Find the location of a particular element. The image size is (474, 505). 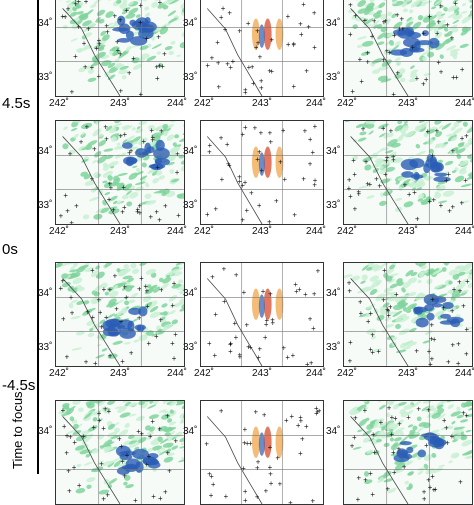

map-panel-r0-c2: ++++++++++++++++++++++++++++++++++++++++ is located at coordinates (408, 48).